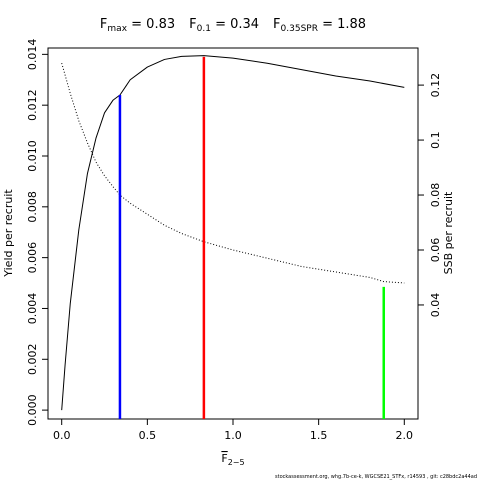 This screenshot has width=480, height=480. I want to click on fmax-label: F, so click(103, 24).